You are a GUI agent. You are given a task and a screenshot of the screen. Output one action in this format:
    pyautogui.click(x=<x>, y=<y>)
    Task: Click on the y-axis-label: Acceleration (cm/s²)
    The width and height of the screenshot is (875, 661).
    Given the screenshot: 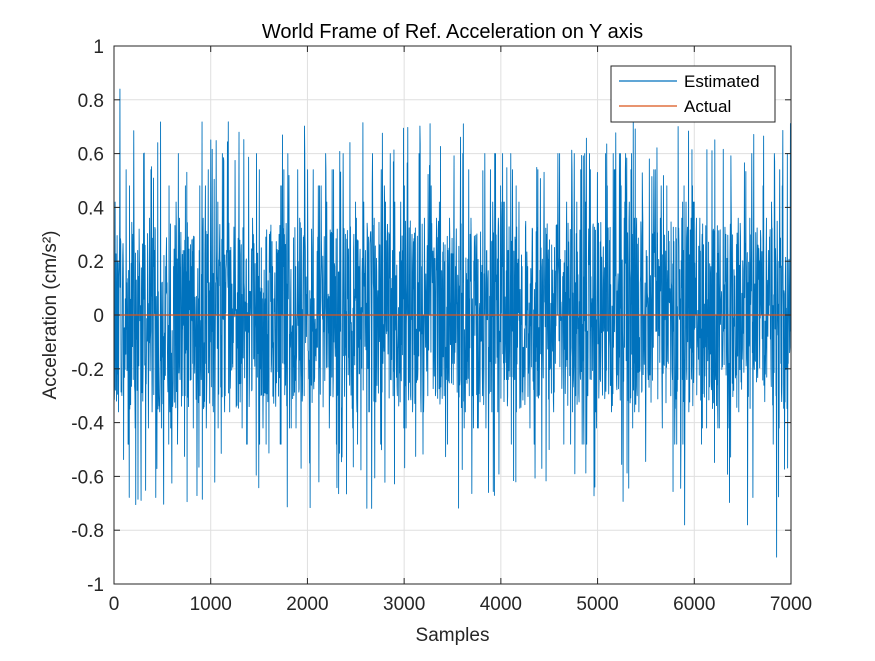 What is the action you would take?
    pyautogui.click(x=50, y=315)
    